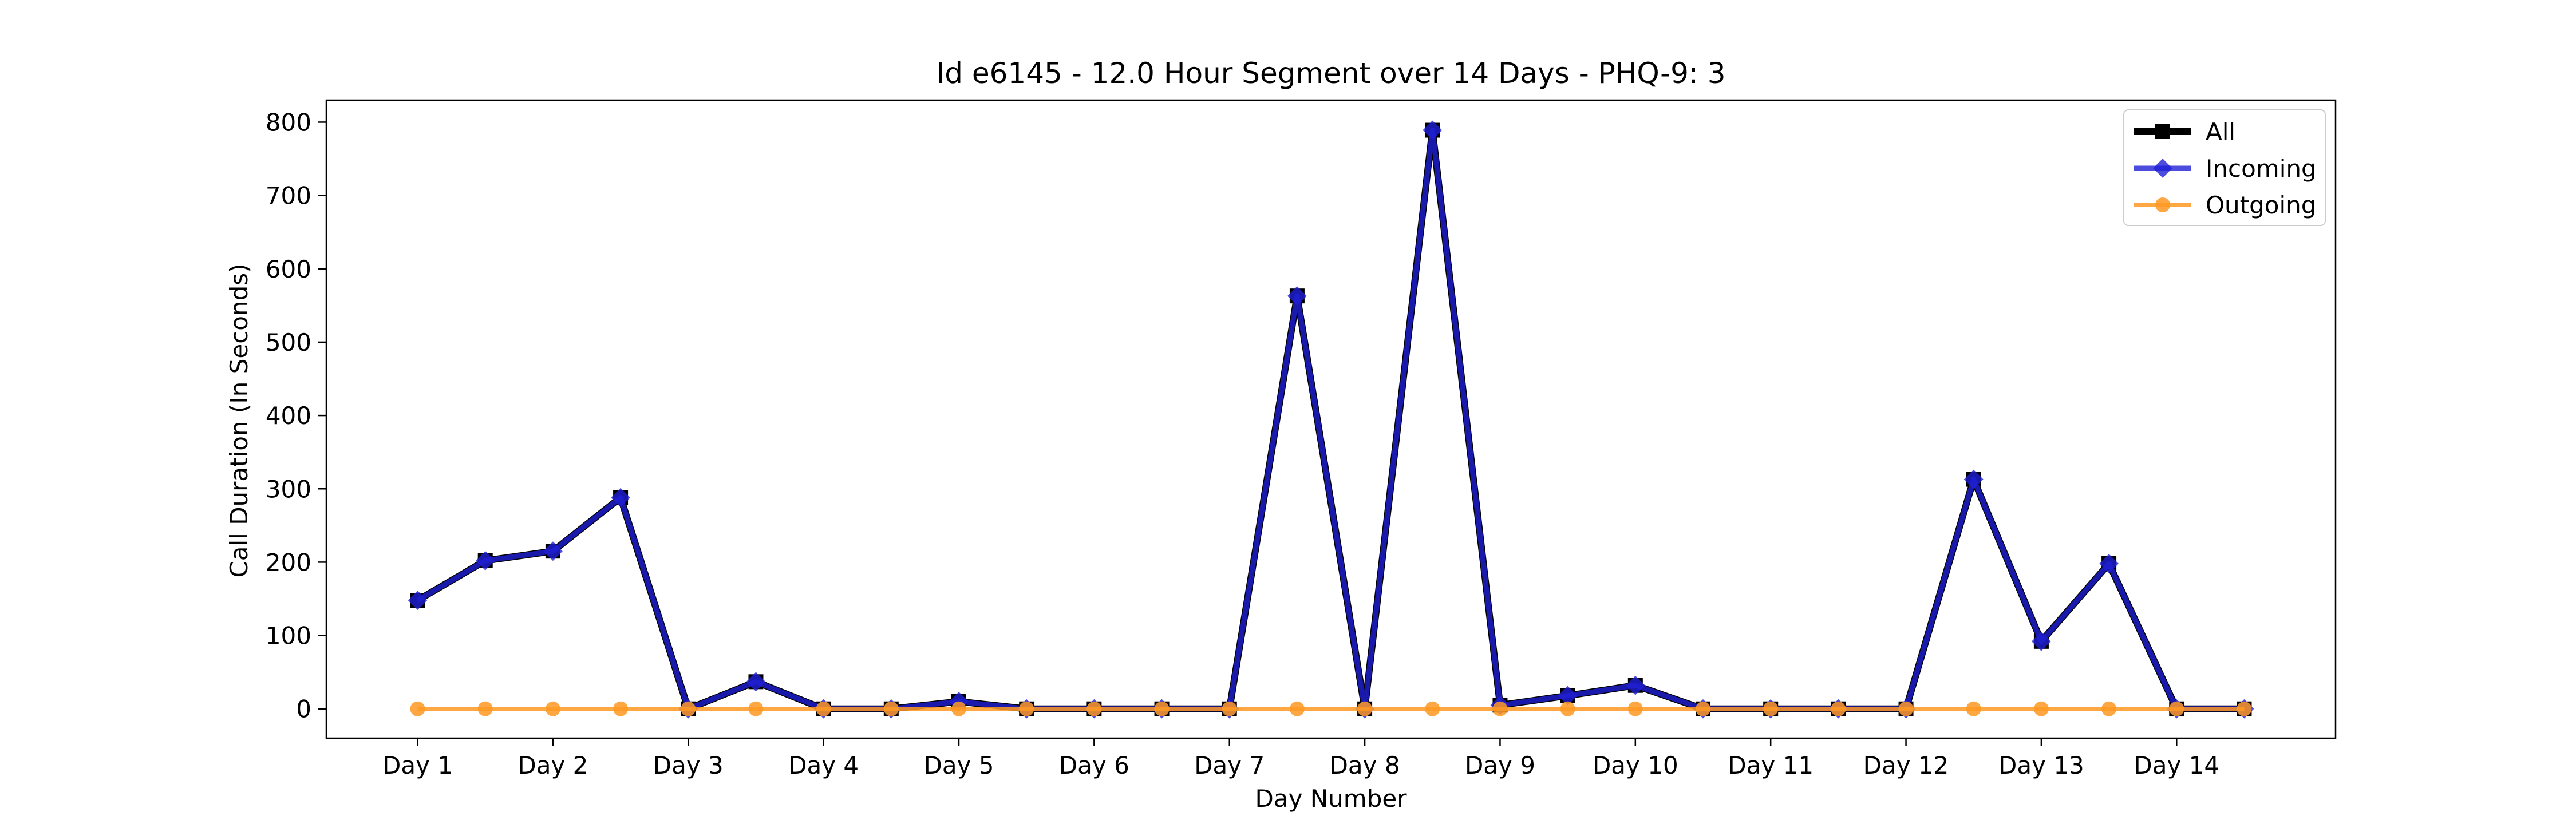 This screenshot has height=824, width=2576. Describe the element at coordinates (1365, 765) in the screenshot. I see `x-tick-label: Day 8` at that location.